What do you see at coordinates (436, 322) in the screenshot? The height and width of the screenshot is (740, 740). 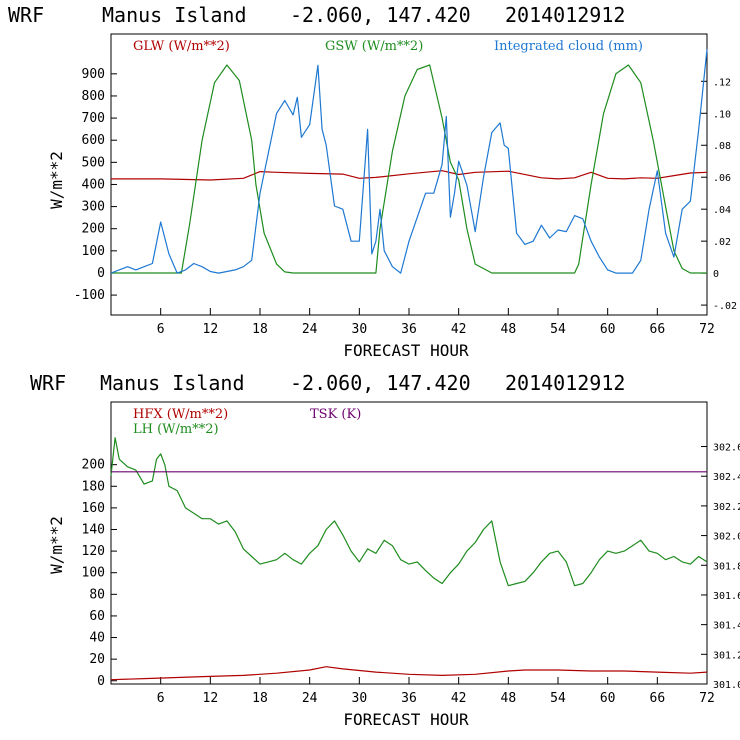 I see `chart-top-x-ticks: 6 12 18 24 30 36 42 48 54 60 66 72` at bounding box center [436, 322].